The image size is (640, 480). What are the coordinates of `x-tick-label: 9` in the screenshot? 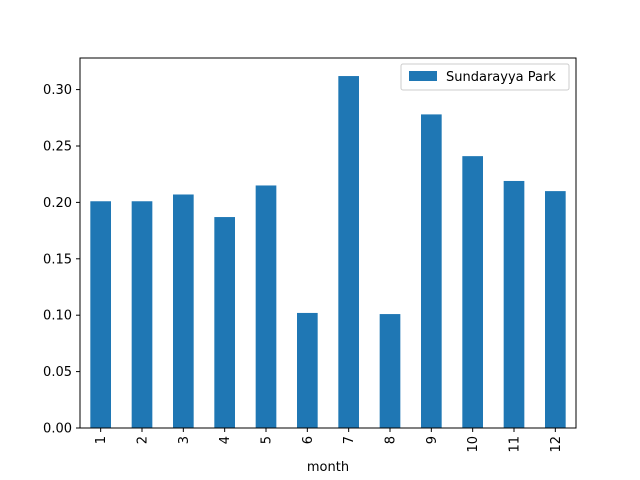 It's located at (432, 440).